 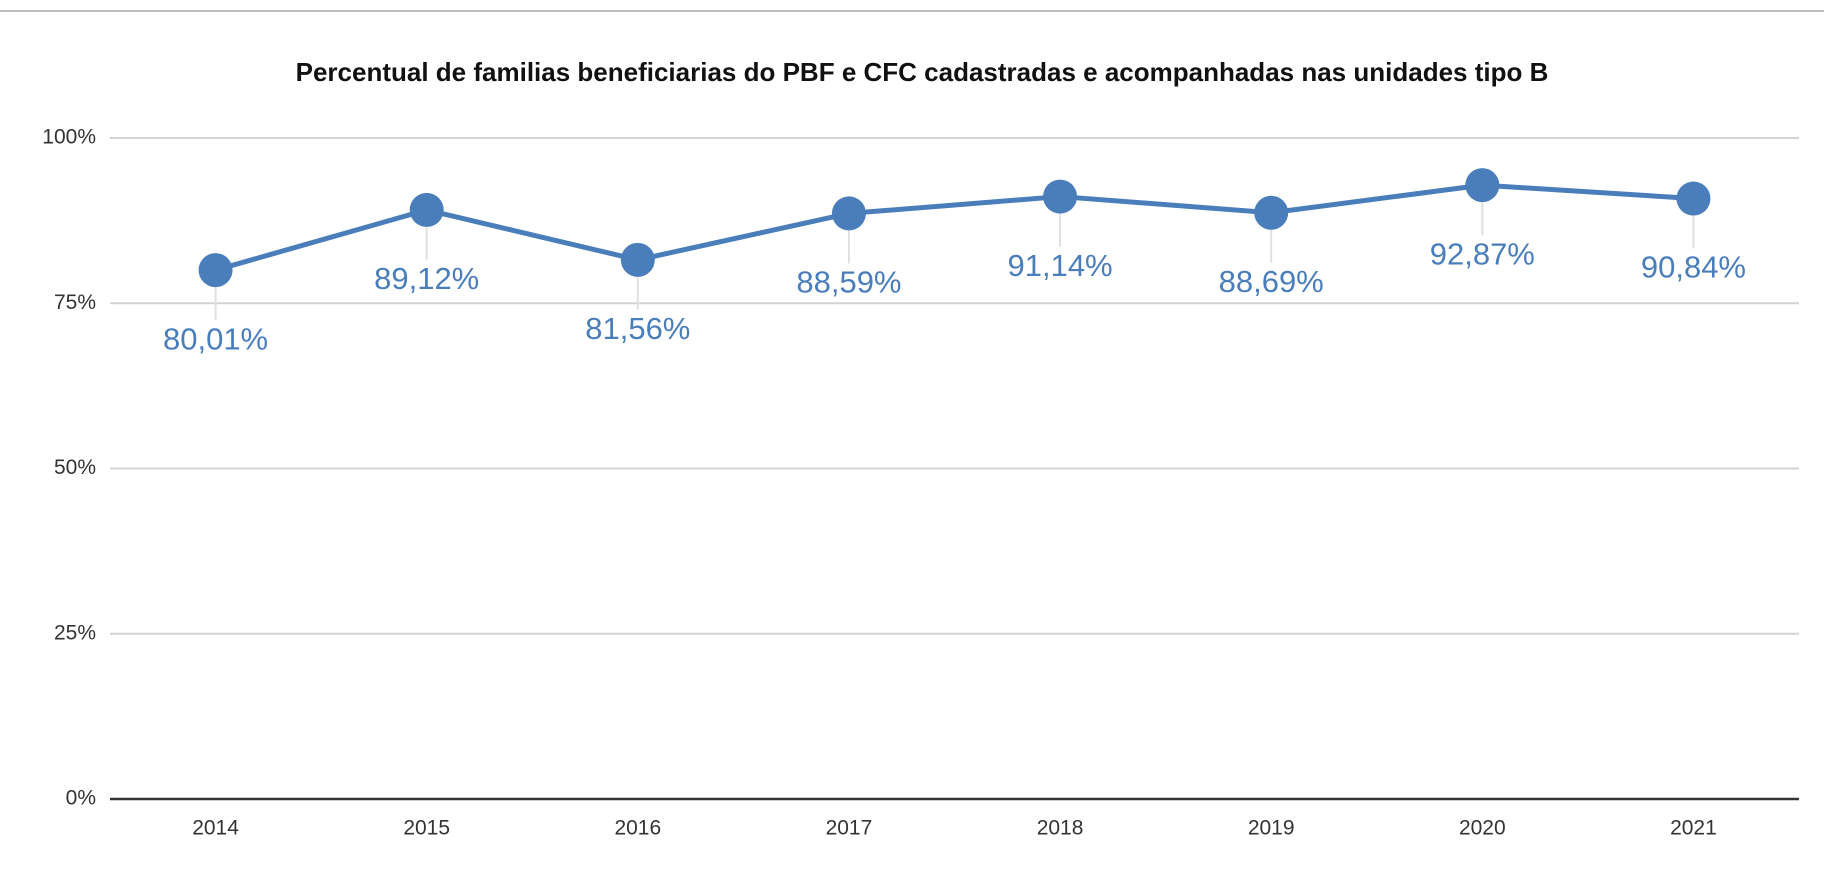 What do you see at coordinates (1271, 828) in the screenshot?
I see `x-tick-label: 2019` at bounding box center [1271, 828].